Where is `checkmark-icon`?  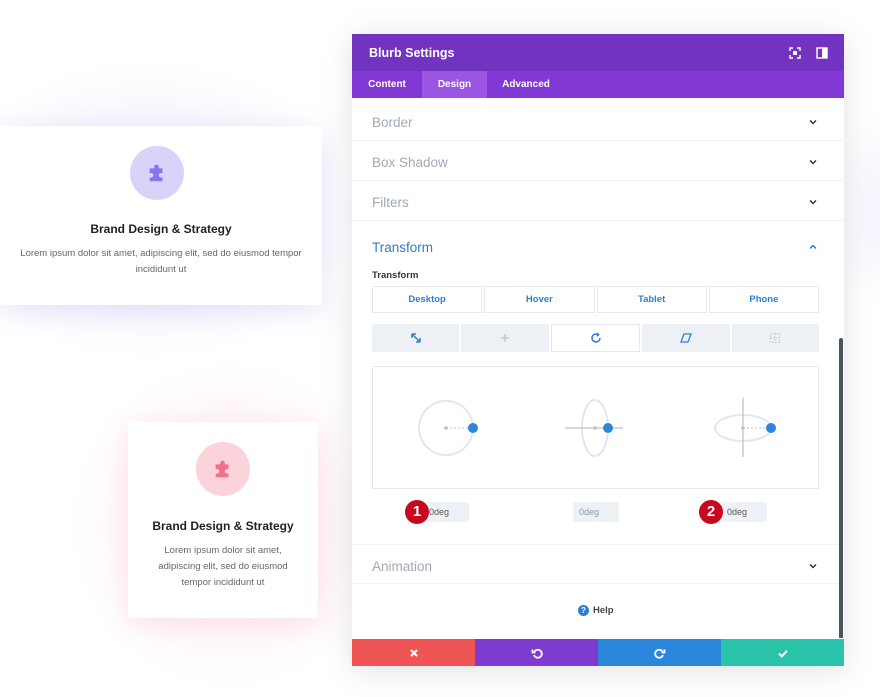 checkmark-icon is located at coordinates (782, 653).